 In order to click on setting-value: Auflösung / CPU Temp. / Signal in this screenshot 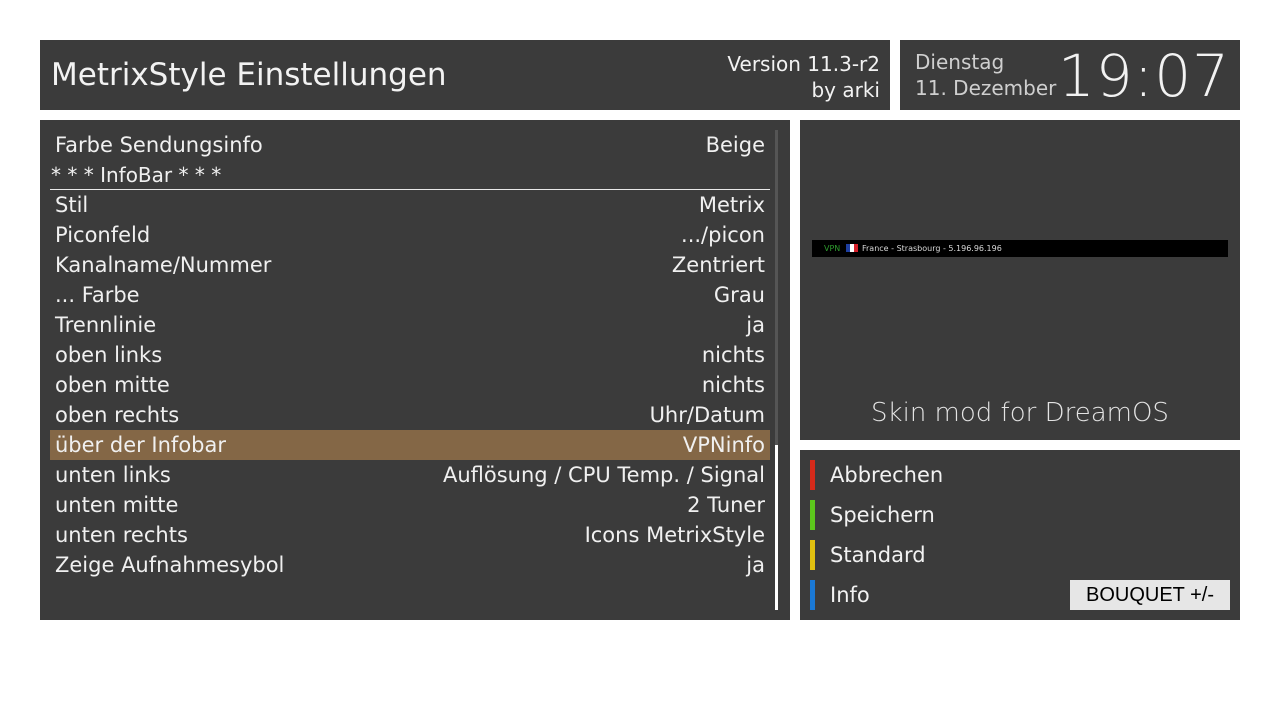, I will do `click(603, 475)`.